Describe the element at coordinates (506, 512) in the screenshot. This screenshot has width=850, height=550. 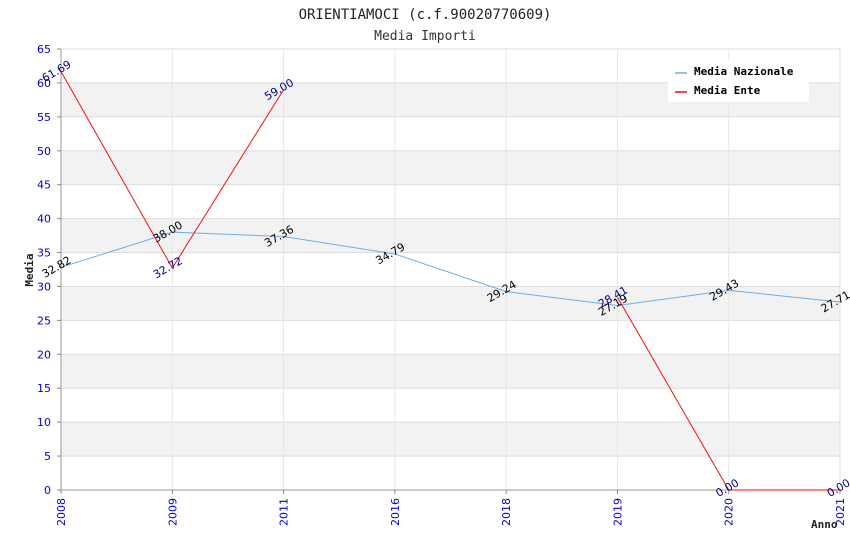
I see `x-tick-label: 2018` at that location.